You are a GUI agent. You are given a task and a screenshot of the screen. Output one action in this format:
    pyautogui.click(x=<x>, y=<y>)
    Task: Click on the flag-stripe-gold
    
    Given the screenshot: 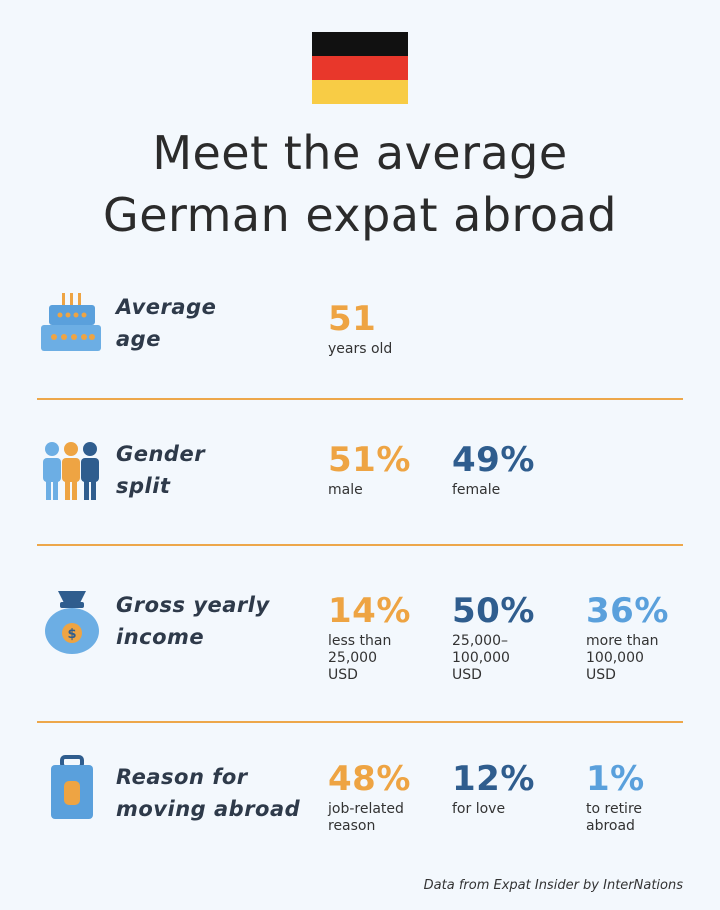 What is the action you would take?
    pyautogui.click(x=360, y=92)
    